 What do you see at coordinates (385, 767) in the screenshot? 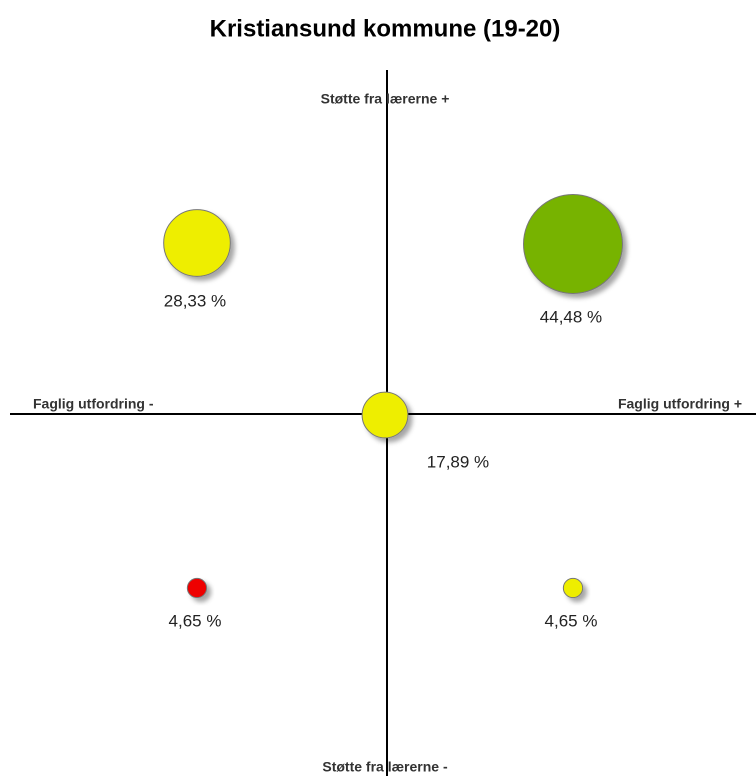
I see `axis-label: Støtte fra lærerne -` at bounding box center [385, 767].